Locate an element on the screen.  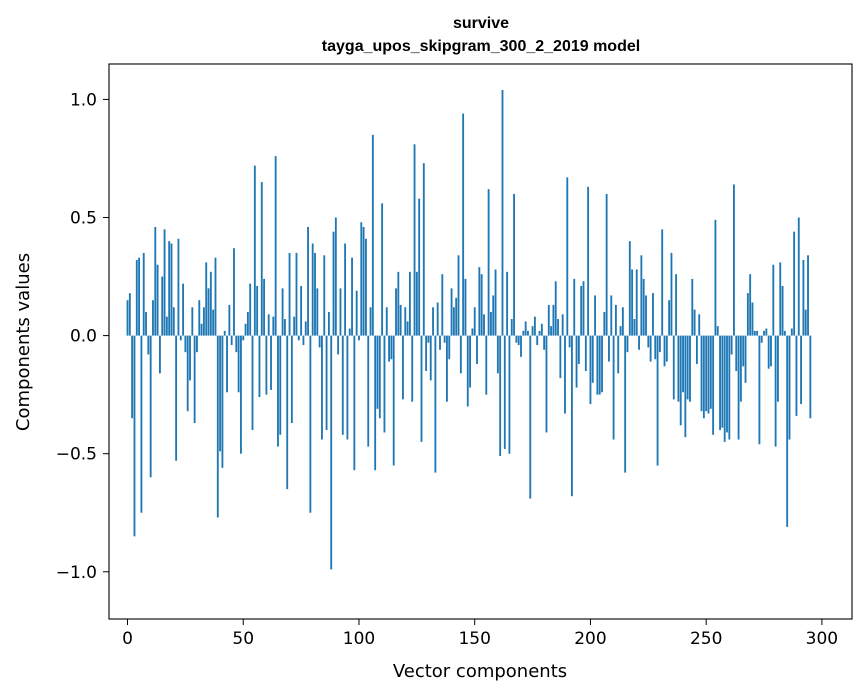
chart-subtitle: tayga_upos_skipgram_300_2_2019 model is located at coordinates (481, 46).